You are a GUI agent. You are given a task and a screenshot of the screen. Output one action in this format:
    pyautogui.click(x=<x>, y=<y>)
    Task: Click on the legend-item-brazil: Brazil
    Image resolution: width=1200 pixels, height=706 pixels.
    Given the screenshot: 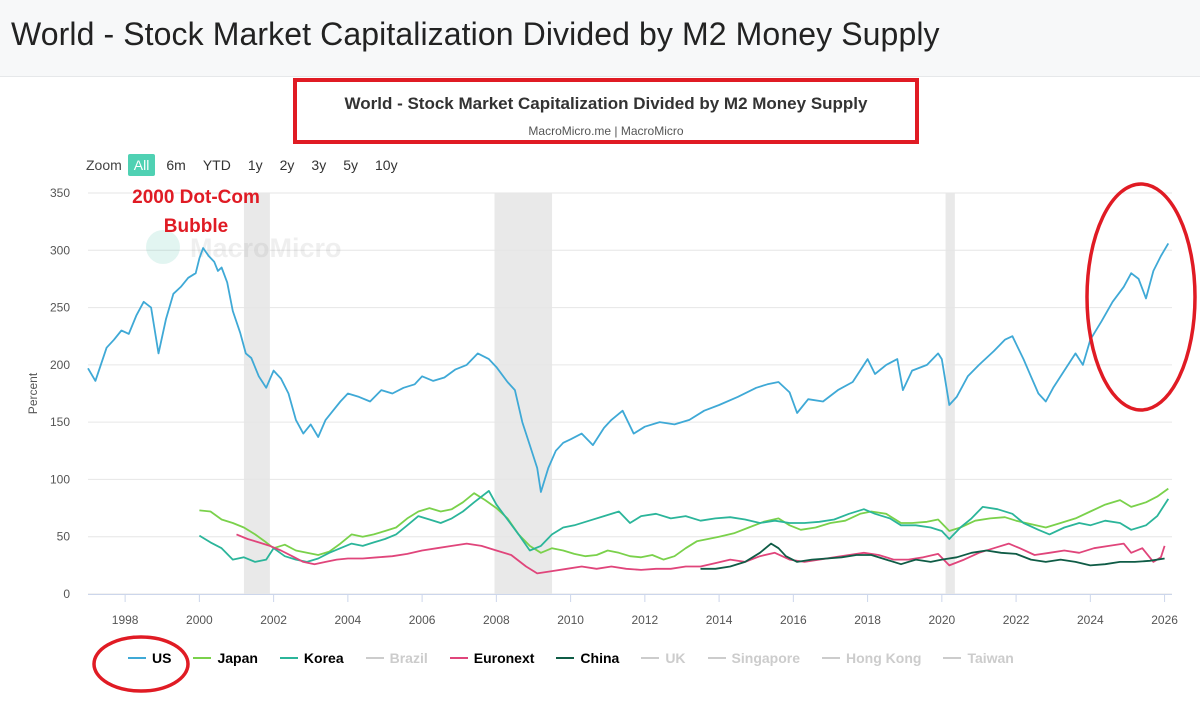 What is the action you would take?
    pyautogui.click(x=396, y=658)
    